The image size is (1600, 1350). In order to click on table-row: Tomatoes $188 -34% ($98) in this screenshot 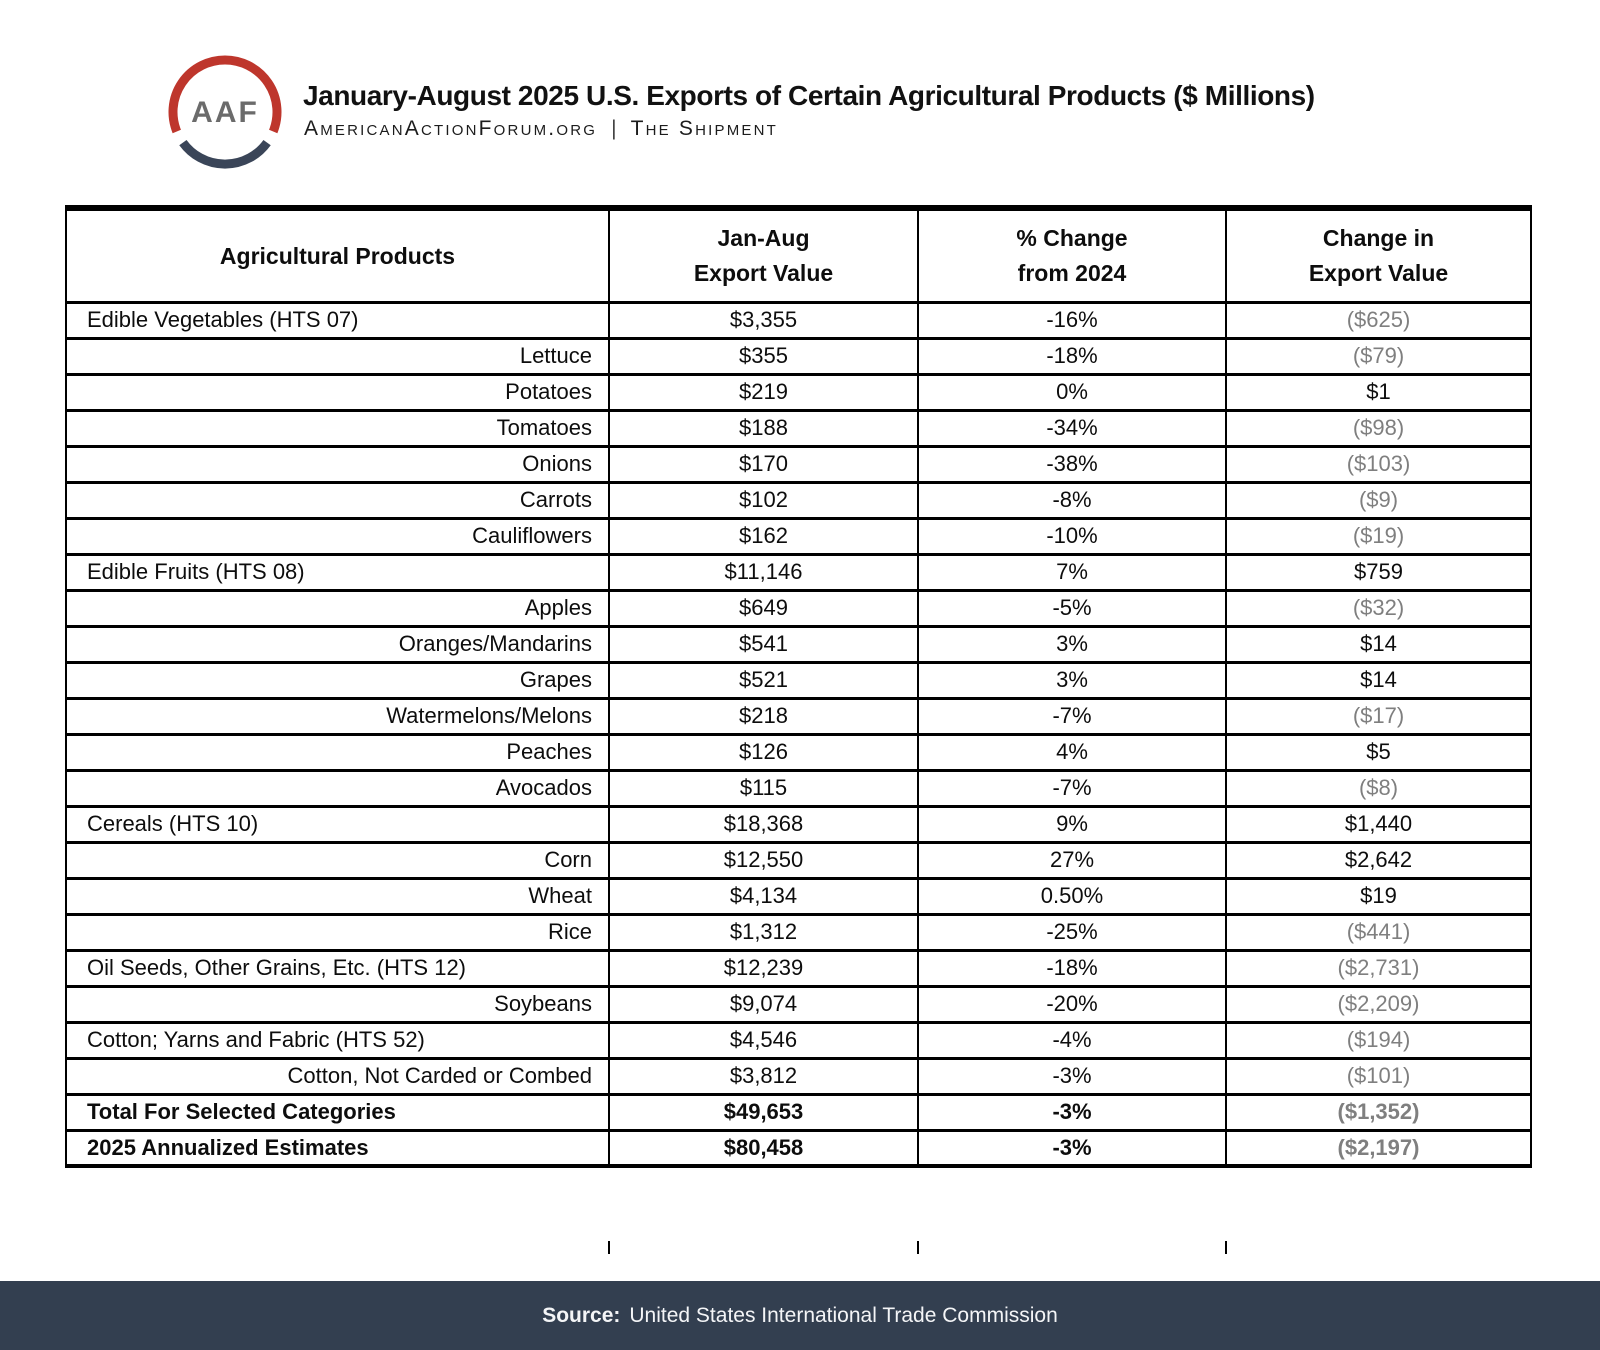, I will do `click(798, 429)`.